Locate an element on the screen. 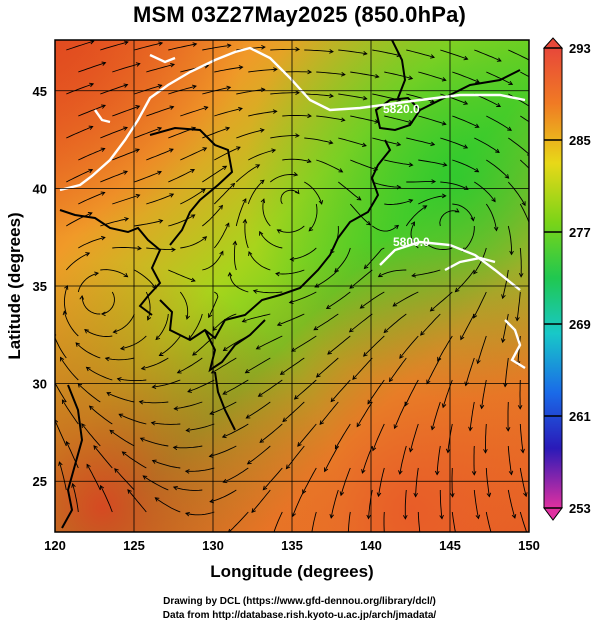 Image resolution: width=599 pixels, height=625 pixels. y-tick-label: 45 is located at coordinates (40, 91).